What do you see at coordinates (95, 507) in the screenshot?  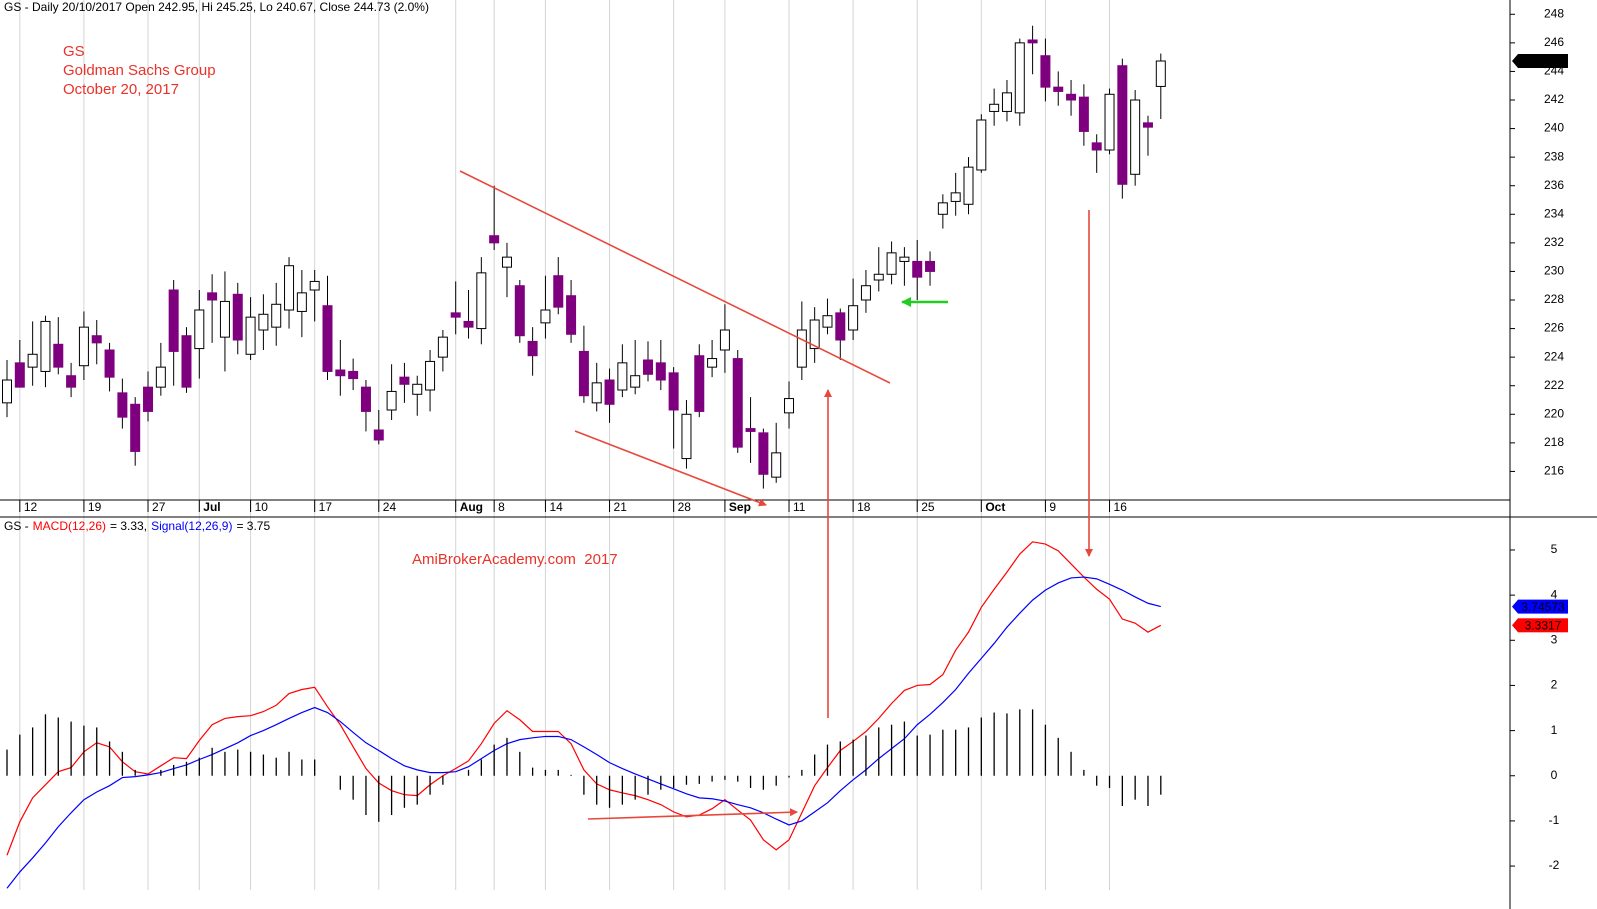 I see `x-tick-label: 19` at bounding box center [95, 507].